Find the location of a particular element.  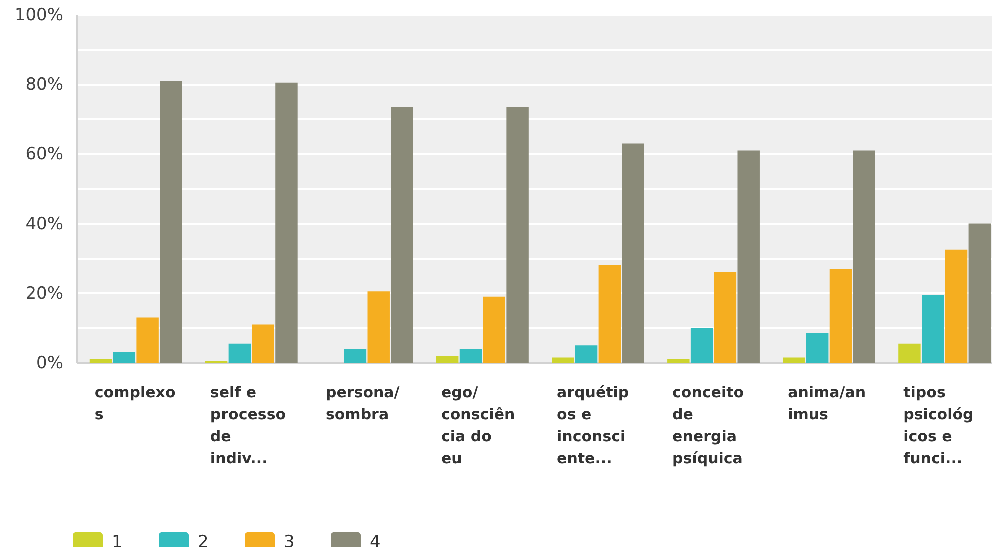

y-tick-label: 40% is located at coordinates (45, 224).